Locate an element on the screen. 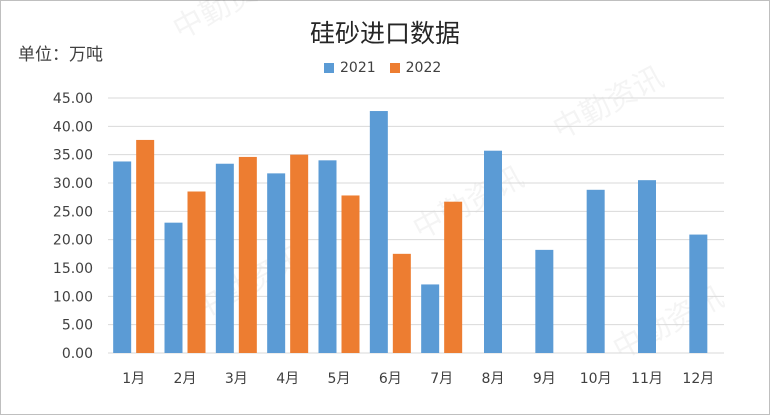 This screenshot has height=415, width=770. y-tick-label: 45.00 is located at coordinates (73, 99).